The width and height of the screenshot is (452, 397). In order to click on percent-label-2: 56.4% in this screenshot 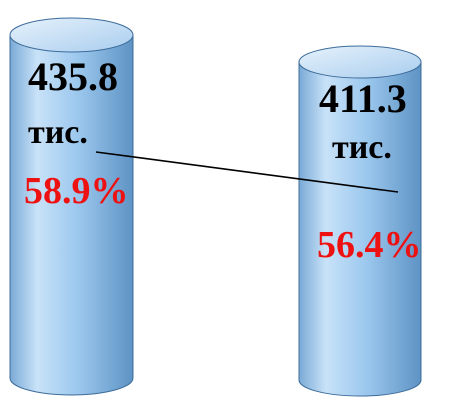, I will do `click(369, 245)`.